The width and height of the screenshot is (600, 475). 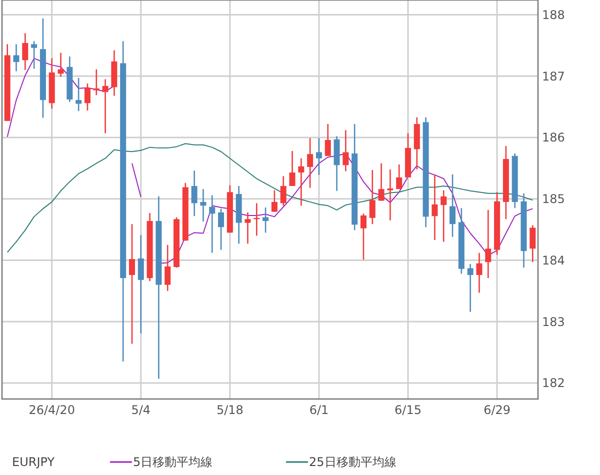 What do you see at coordinates (352, 462) in the screenshot?
I see `legend-label: 25日移動平均線` at bounding box center [352, 462].